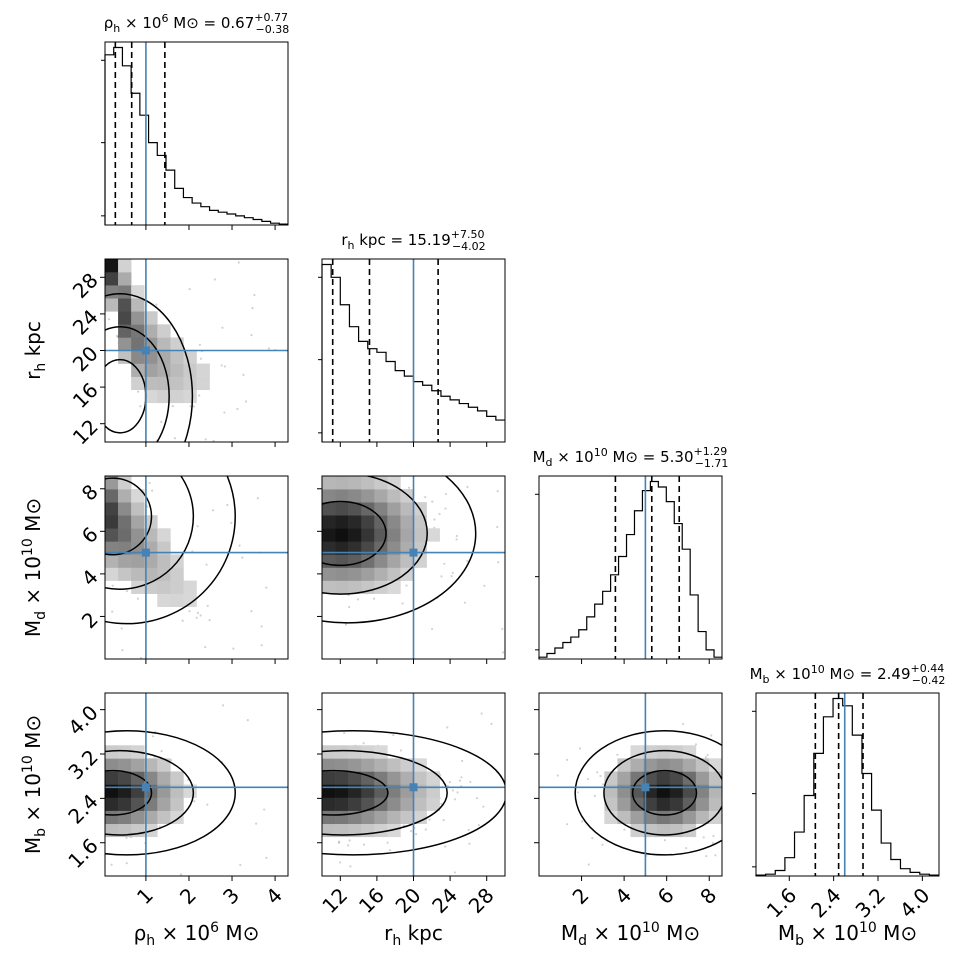 The image size is (970, 970). What do you see at coordinates (851, 674) in the screenshot?
I see `title-unit: M⊙ =` at bounding box center [851, 674].